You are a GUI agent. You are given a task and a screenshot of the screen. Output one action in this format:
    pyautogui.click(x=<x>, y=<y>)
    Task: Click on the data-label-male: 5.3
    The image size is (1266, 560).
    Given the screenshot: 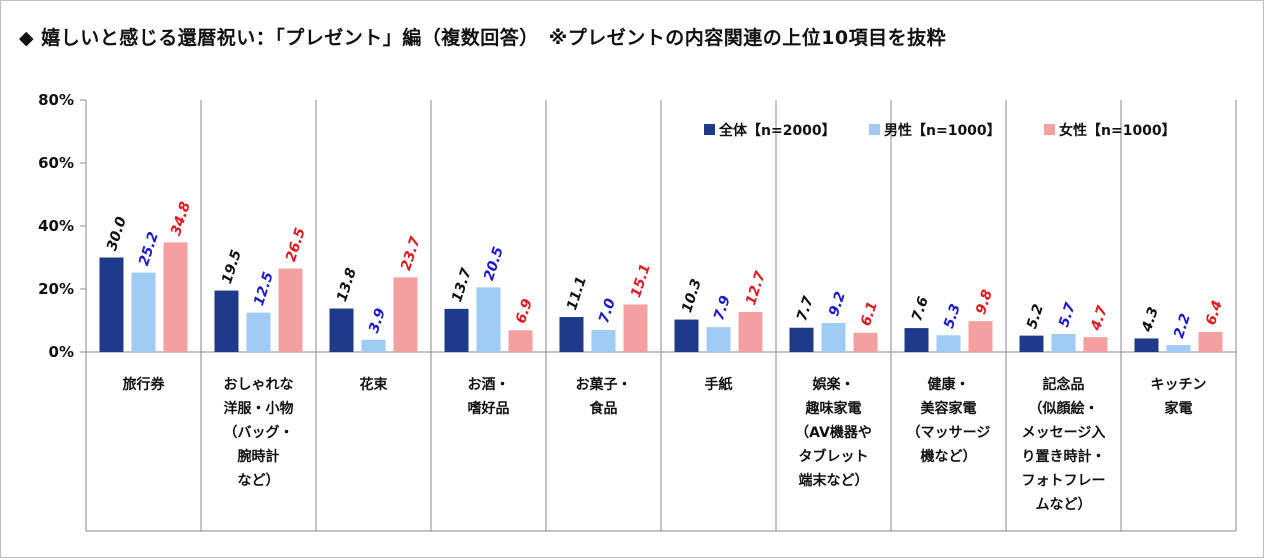 What is the action you would take?
    pyautogui.click(x=952, y=316)
    